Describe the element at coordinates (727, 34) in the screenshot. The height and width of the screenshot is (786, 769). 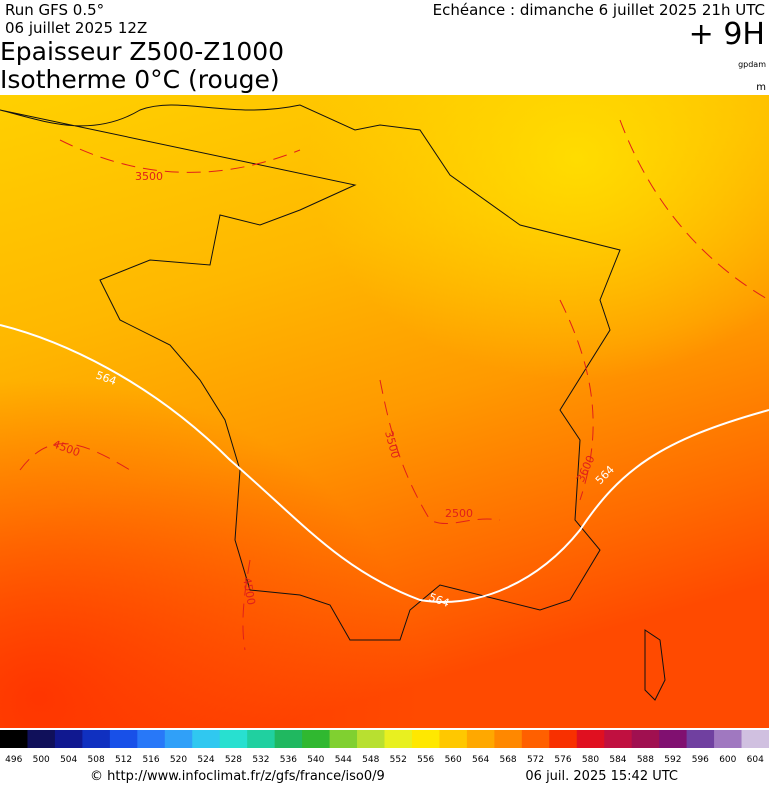
I see `lead-time: + 9H` at that location.